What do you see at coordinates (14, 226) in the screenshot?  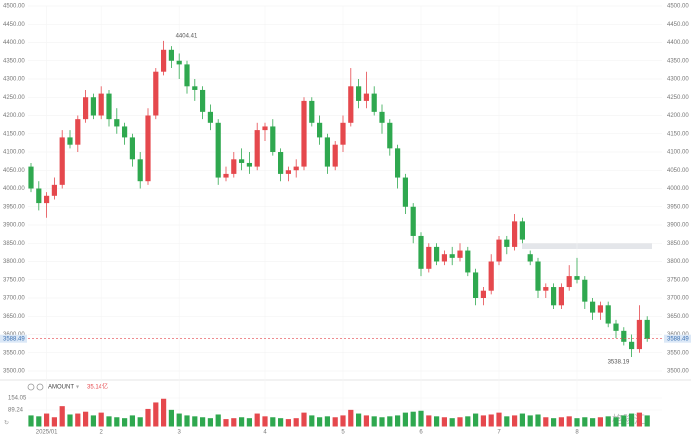 I see `y-tick-label: 3900.00` at bounding box center [14, 226].